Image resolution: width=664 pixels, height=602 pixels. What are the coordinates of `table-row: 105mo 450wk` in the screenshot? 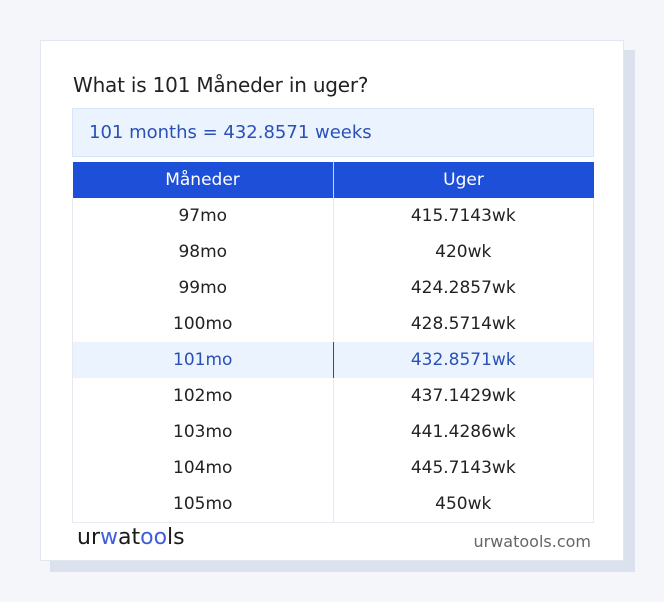 It's located at (333, 504).